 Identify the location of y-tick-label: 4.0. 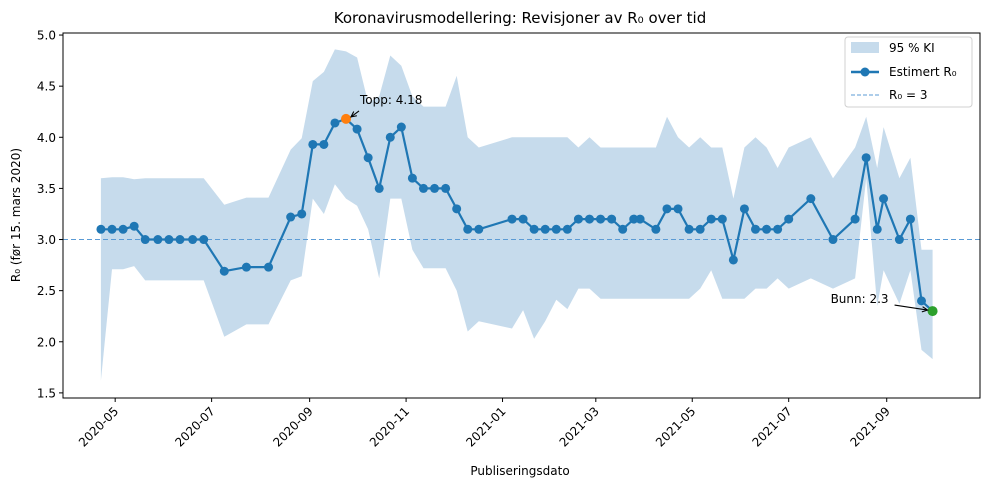
(46, 138).